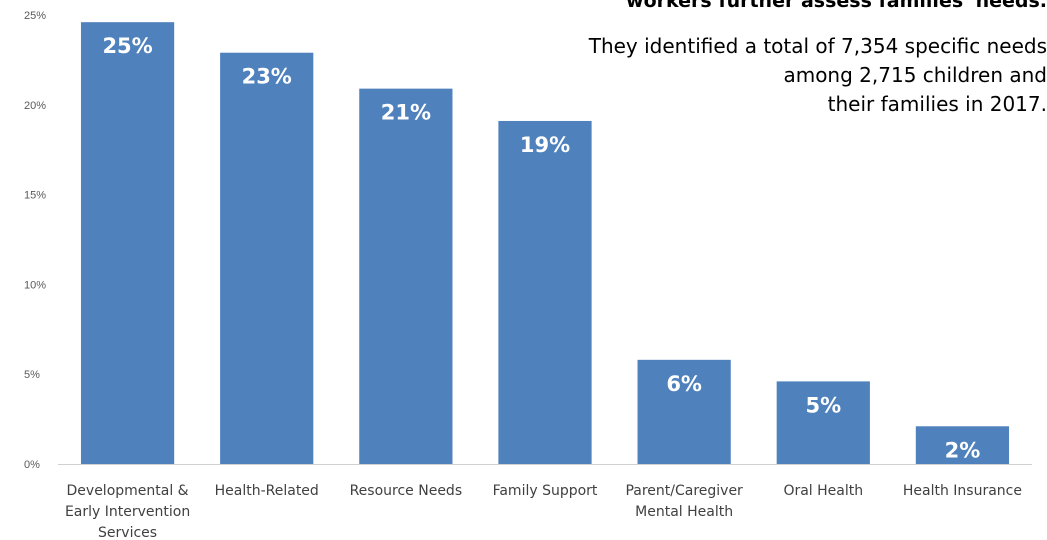 The image size is (1047, 540). I want to click on bar-value-label: 19%, so click(545, 145).